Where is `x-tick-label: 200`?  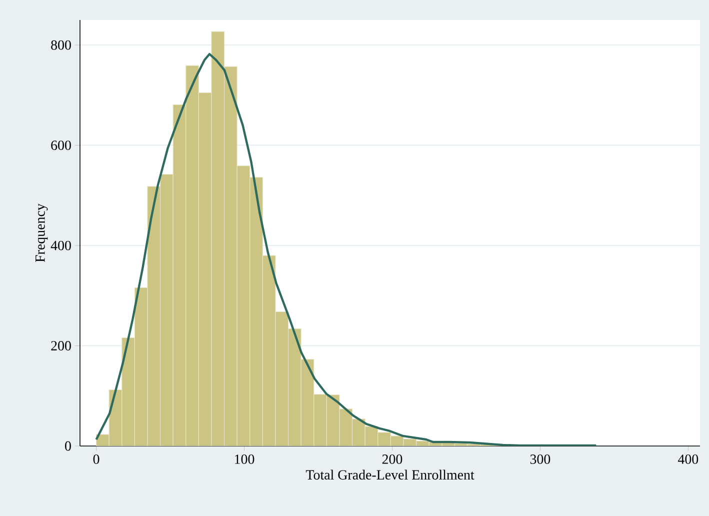
x-tick-label: 200 is located at coordinates (392, 459).